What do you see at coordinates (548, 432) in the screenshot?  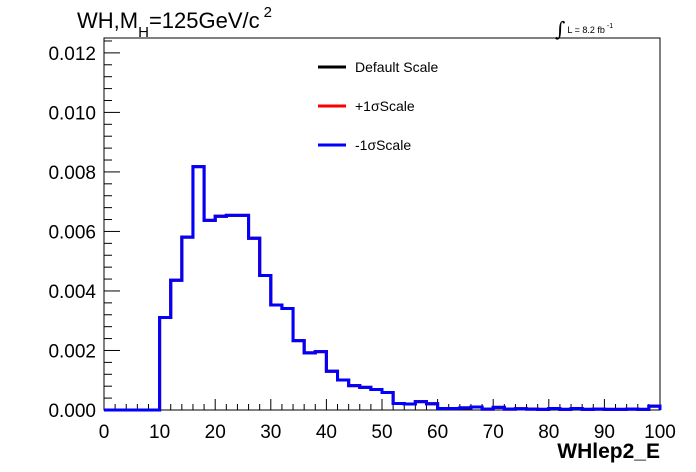 I see `x-tick-label: 80` at bounding box center [548, 432].